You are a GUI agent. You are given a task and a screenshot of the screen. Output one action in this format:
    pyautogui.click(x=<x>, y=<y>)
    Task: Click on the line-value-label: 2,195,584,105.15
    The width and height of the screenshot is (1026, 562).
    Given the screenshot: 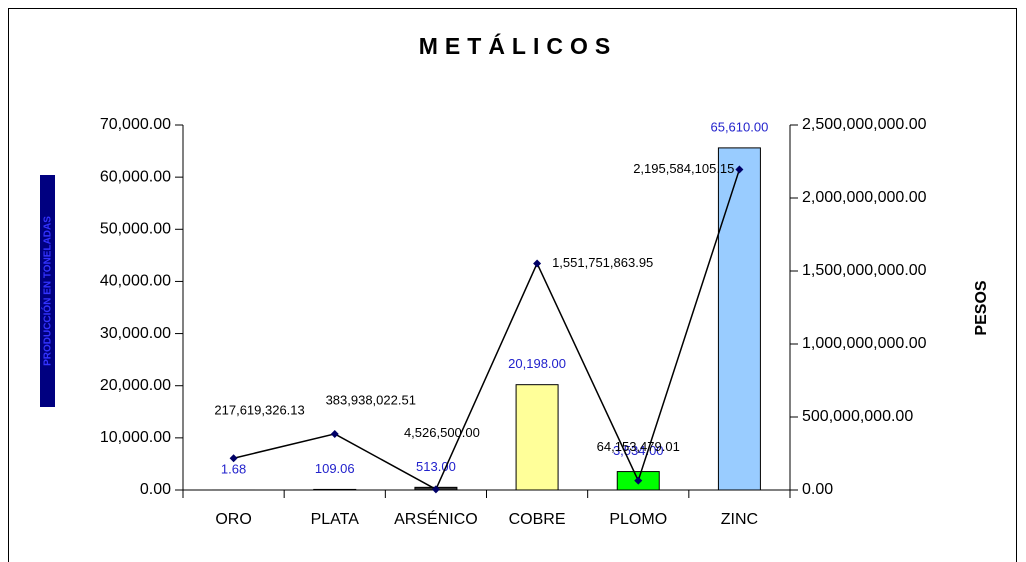 What is the action you would take?
    pyautogui.click(x=683, y=168)
    